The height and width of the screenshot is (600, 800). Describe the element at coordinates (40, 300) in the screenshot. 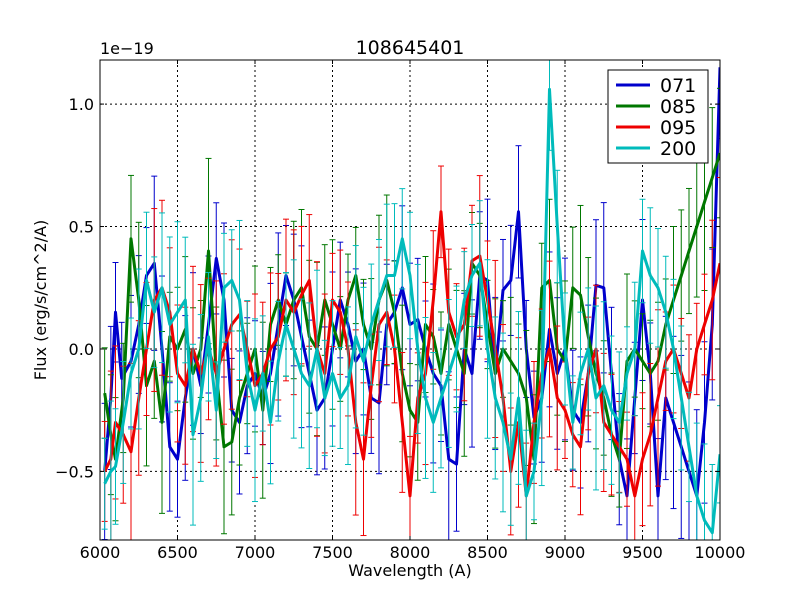

I see `y-axis-label: Flux (erg/s/cm^2/A)` at that location.